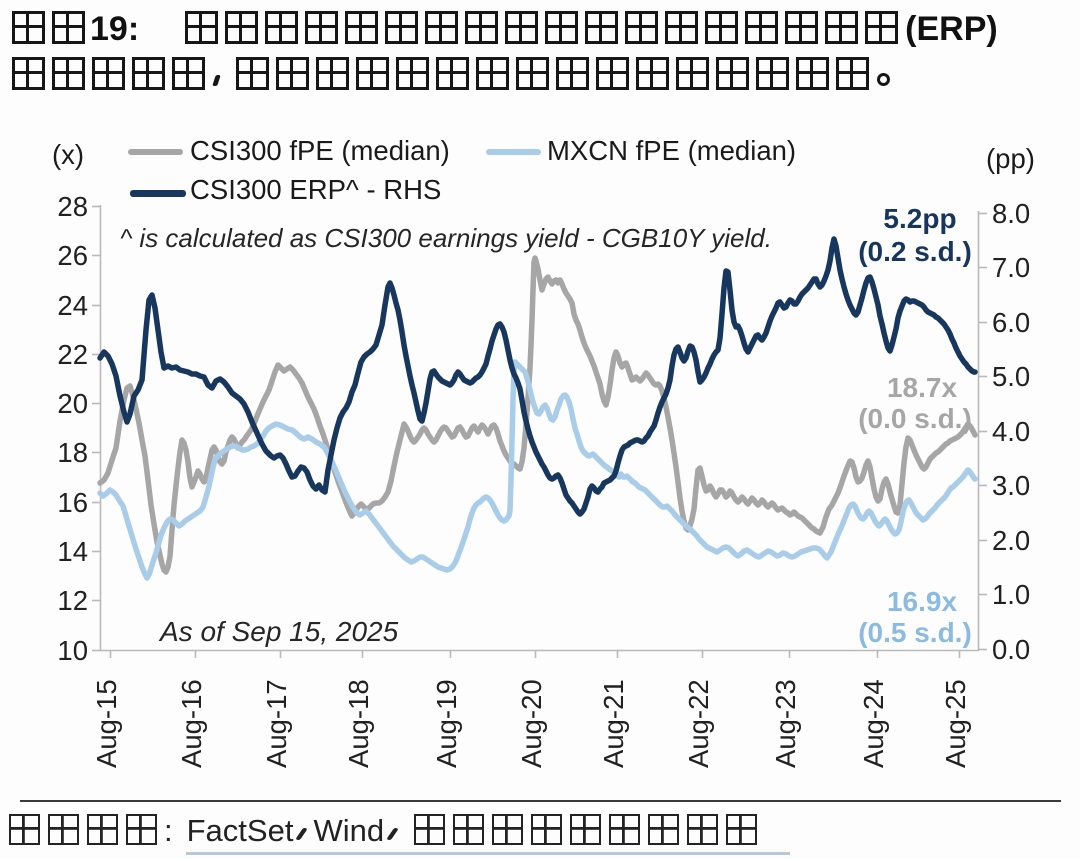 The width and height of the screenshot is (1080, 859). I want to click on svg-text: (0.0 s.d.), so click(915, 418).